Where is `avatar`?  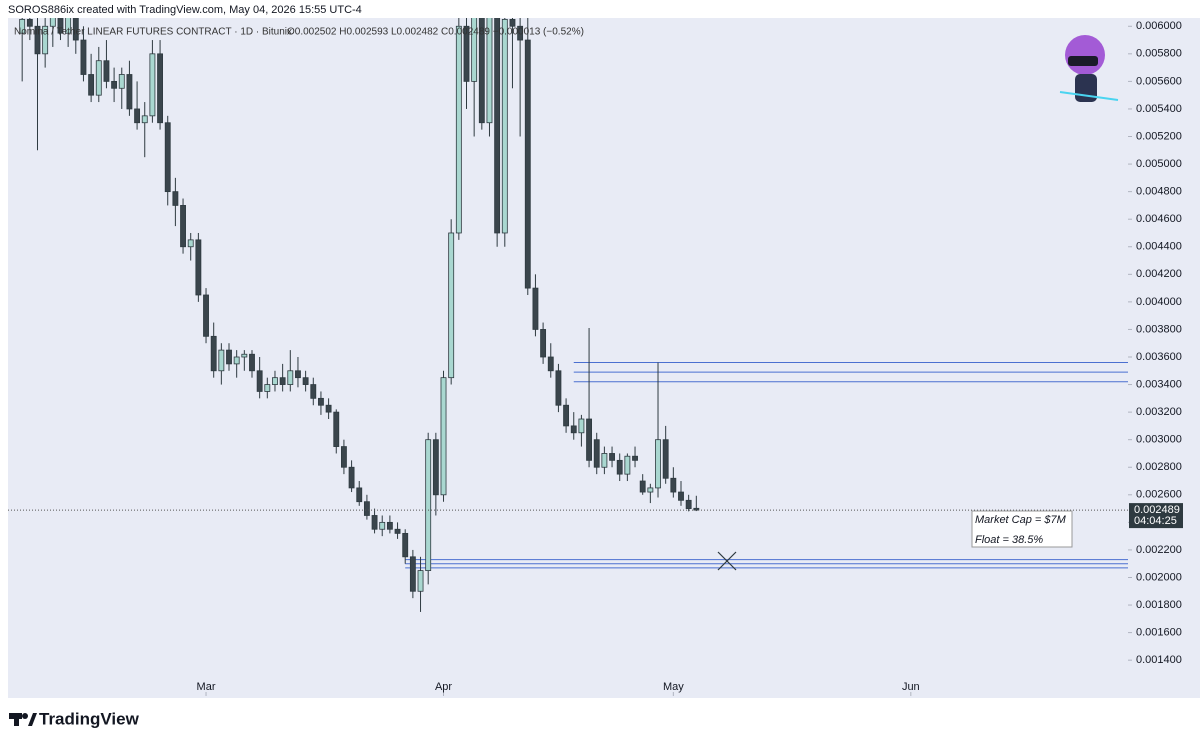 avatar is located at coordinates (1089, 68).